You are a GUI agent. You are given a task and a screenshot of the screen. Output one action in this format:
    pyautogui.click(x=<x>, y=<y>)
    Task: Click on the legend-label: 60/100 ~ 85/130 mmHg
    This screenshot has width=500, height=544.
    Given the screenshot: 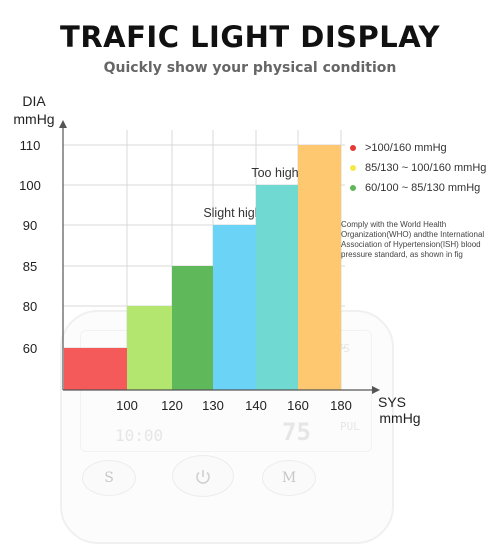 What is the action you would take?
    pyautogui.click(x=423, y=188)
    